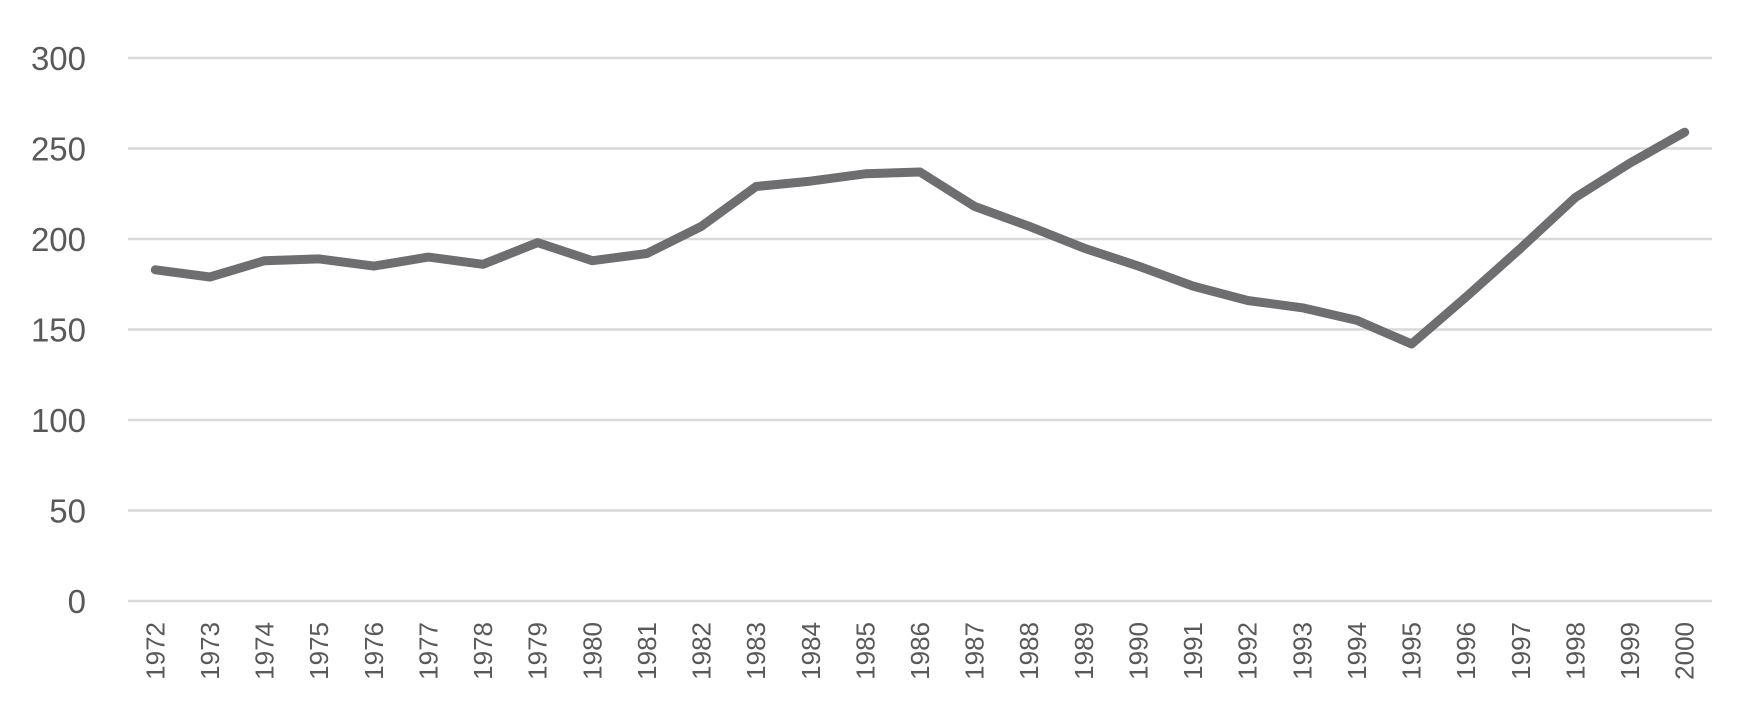 The width and height of the screenshot is (1745, 708). I want to click on x-tick-label: 1988, so click(1029, 651).